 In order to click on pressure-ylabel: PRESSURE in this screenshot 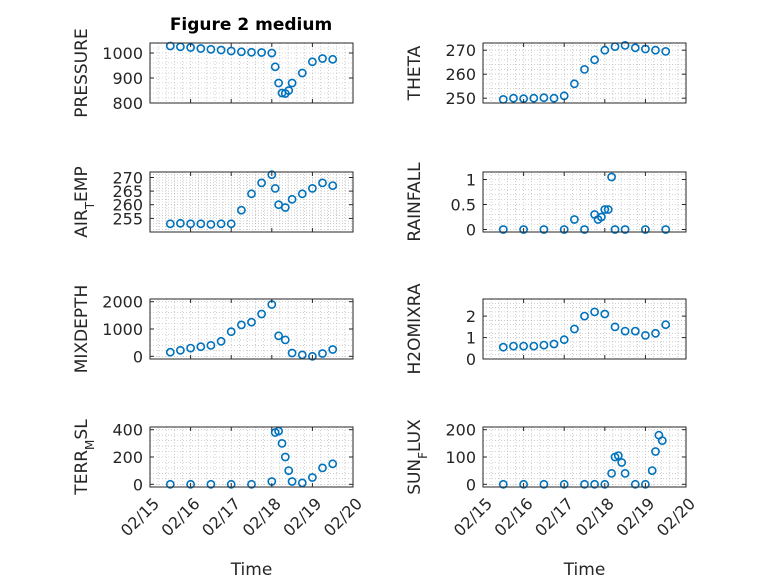, I will do `click(82, 72)`.